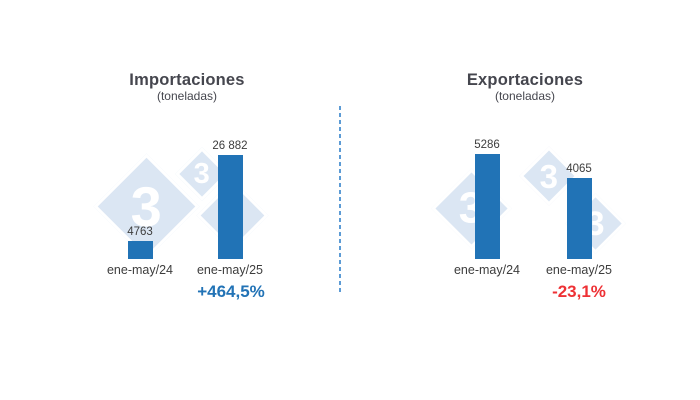 The image size is (700, 400). Describe the element at coordinates (525, 80) in the screenshot. I see `chart-title: Exportaciones` at that location.